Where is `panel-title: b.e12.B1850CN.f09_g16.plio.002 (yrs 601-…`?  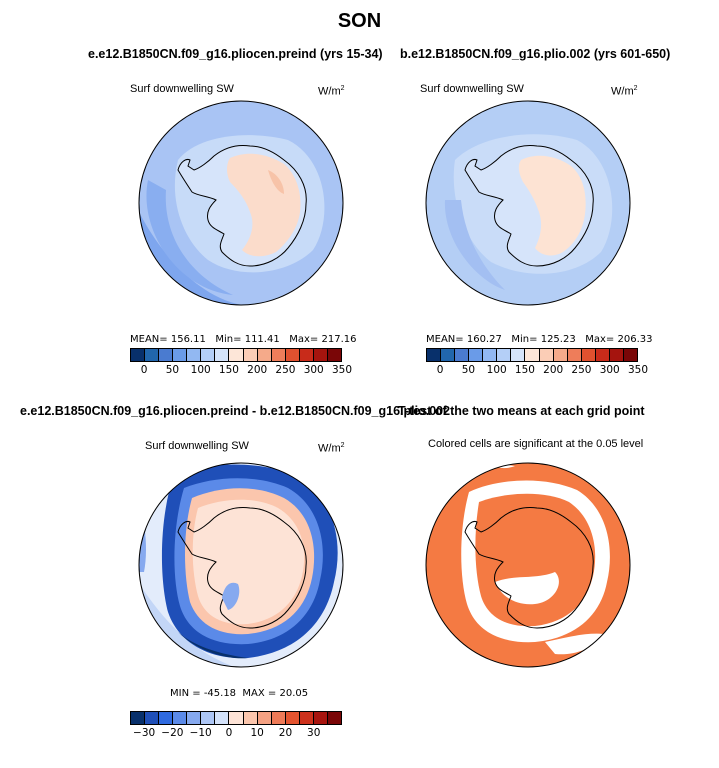 panel-title: b.e12.B1850CN.f09_g16.plio.002 (yrs 601-… is located at coordinates (535, 54).